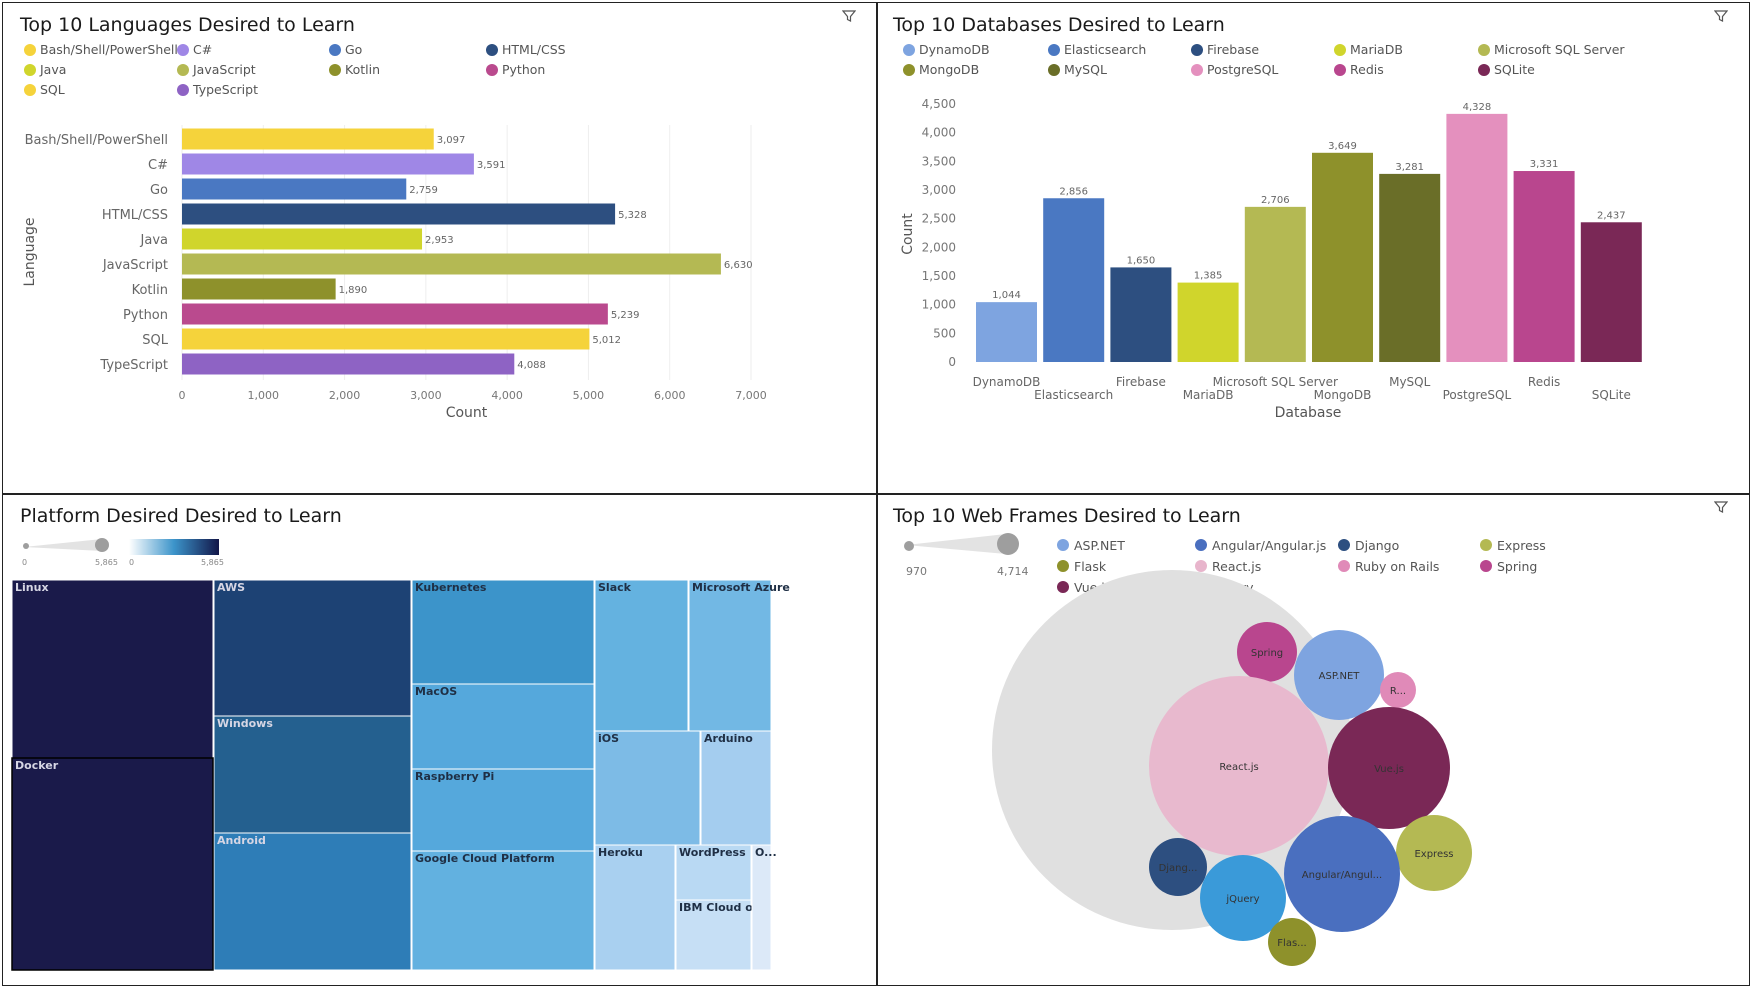 The height and width of the screenshot is (989, 1752). Describe the element at coordinates (212, 562) in the screenshot. I see `color-scale-label: 5,865` at that location.